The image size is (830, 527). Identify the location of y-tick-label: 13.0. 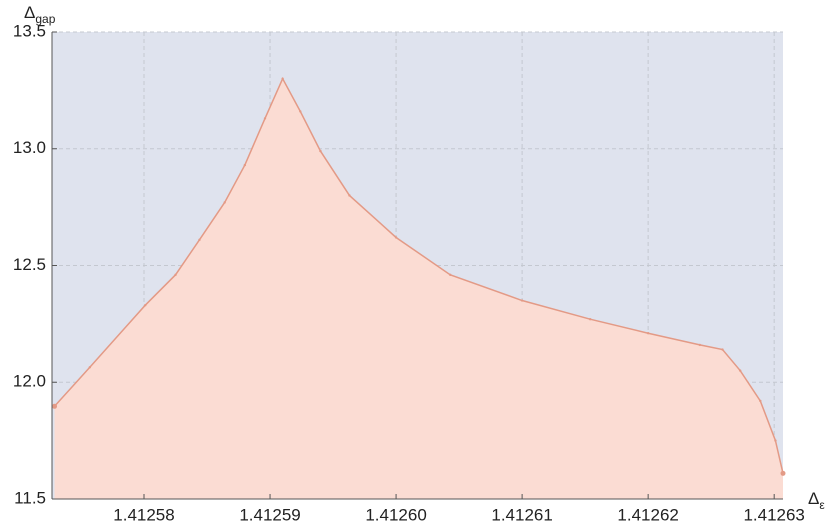
(29, 147).